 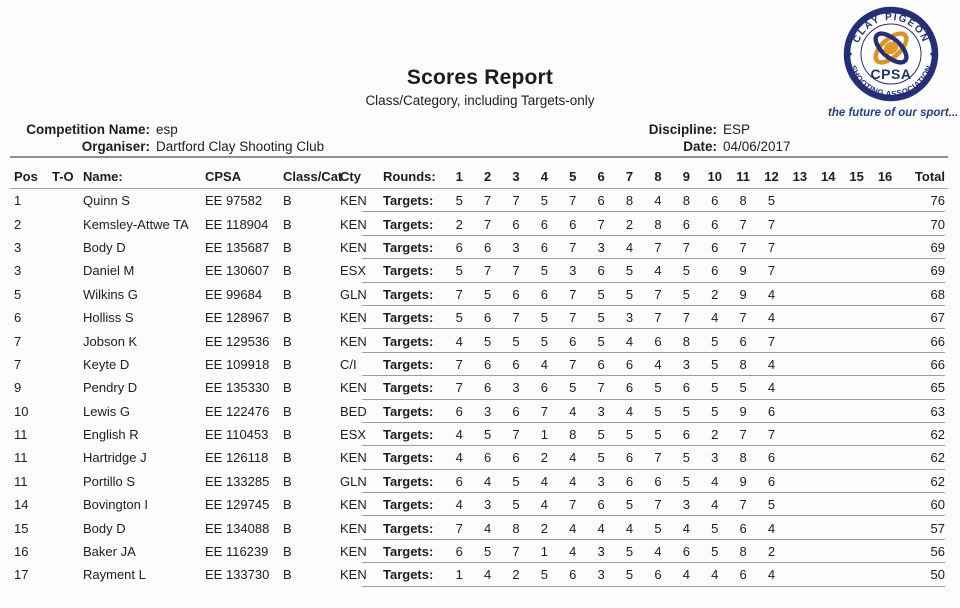 I want to click on name-cell: English R, so click(x=111, y=435).